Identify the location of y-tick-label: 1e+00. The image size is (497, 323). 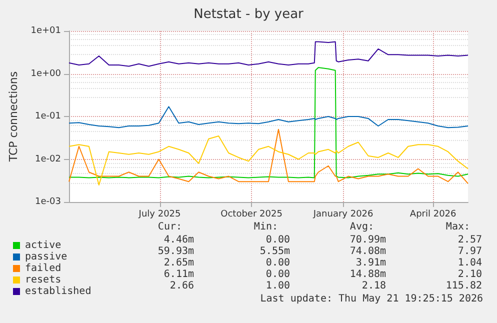
(46, 73).